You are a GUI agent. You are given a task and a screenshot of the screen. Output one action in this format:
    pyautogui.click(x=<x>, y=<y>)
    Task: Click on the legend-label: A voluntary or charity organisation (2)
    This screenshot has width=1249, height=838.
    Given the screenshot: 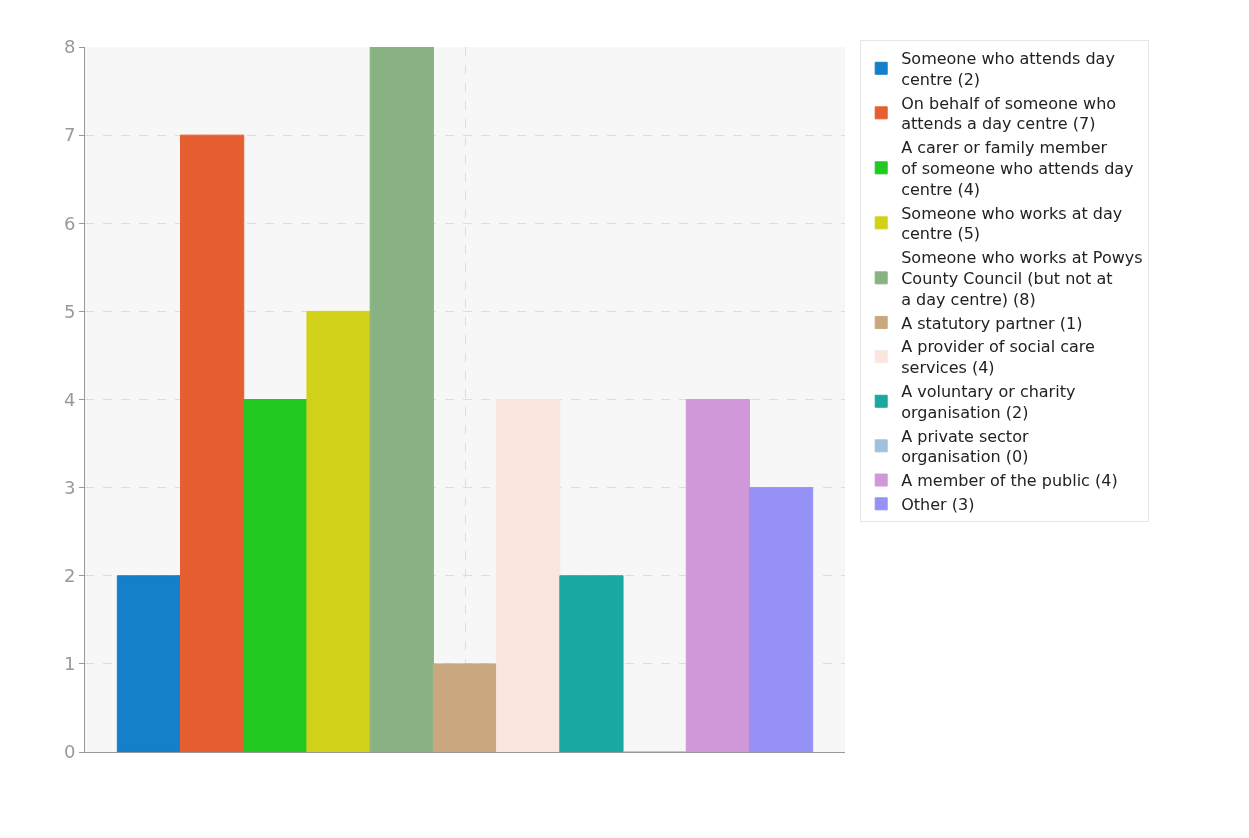 What is the action you would take?
    pyautogui.click(x=988, y=402)
    